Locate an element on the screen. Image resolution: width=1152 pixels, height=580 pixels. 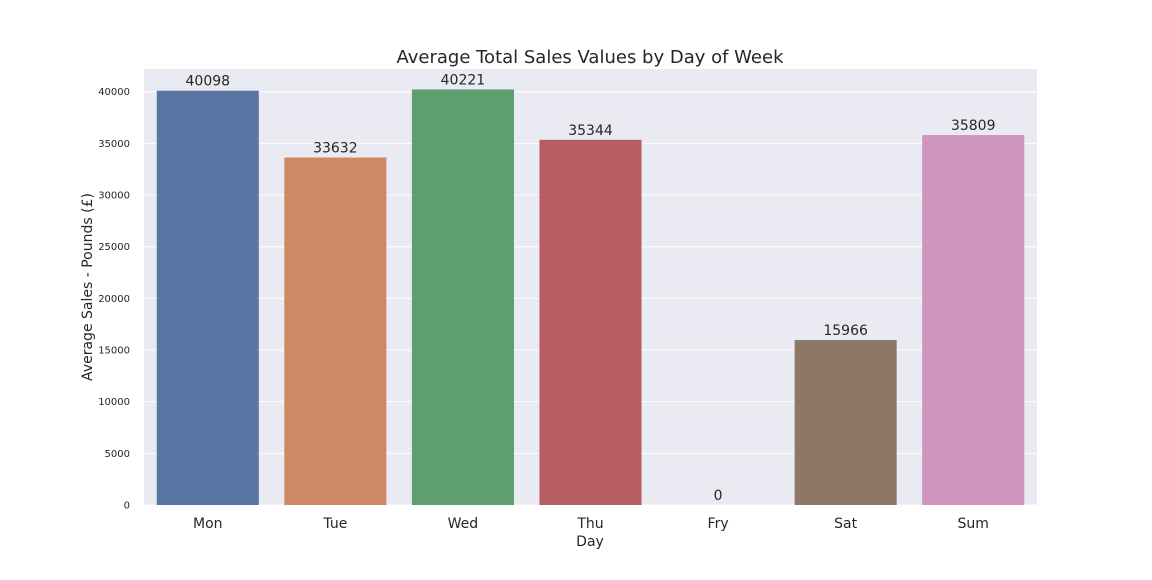
y-tick-label: 20000 is located at coordinates (114, 299).